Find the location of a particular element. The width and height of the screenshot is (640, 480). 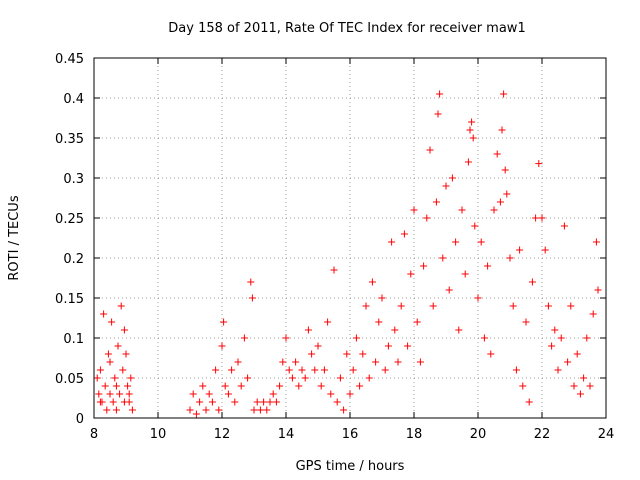

x-tick-label: 24 is located at coordinates (606, 434).